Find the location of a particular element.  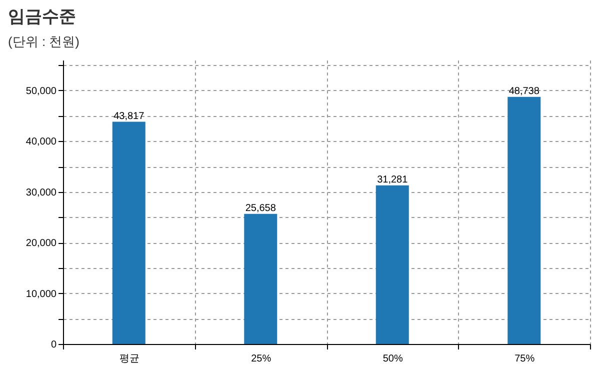

data-label: 48,738 is located at coordinates (524, 91).